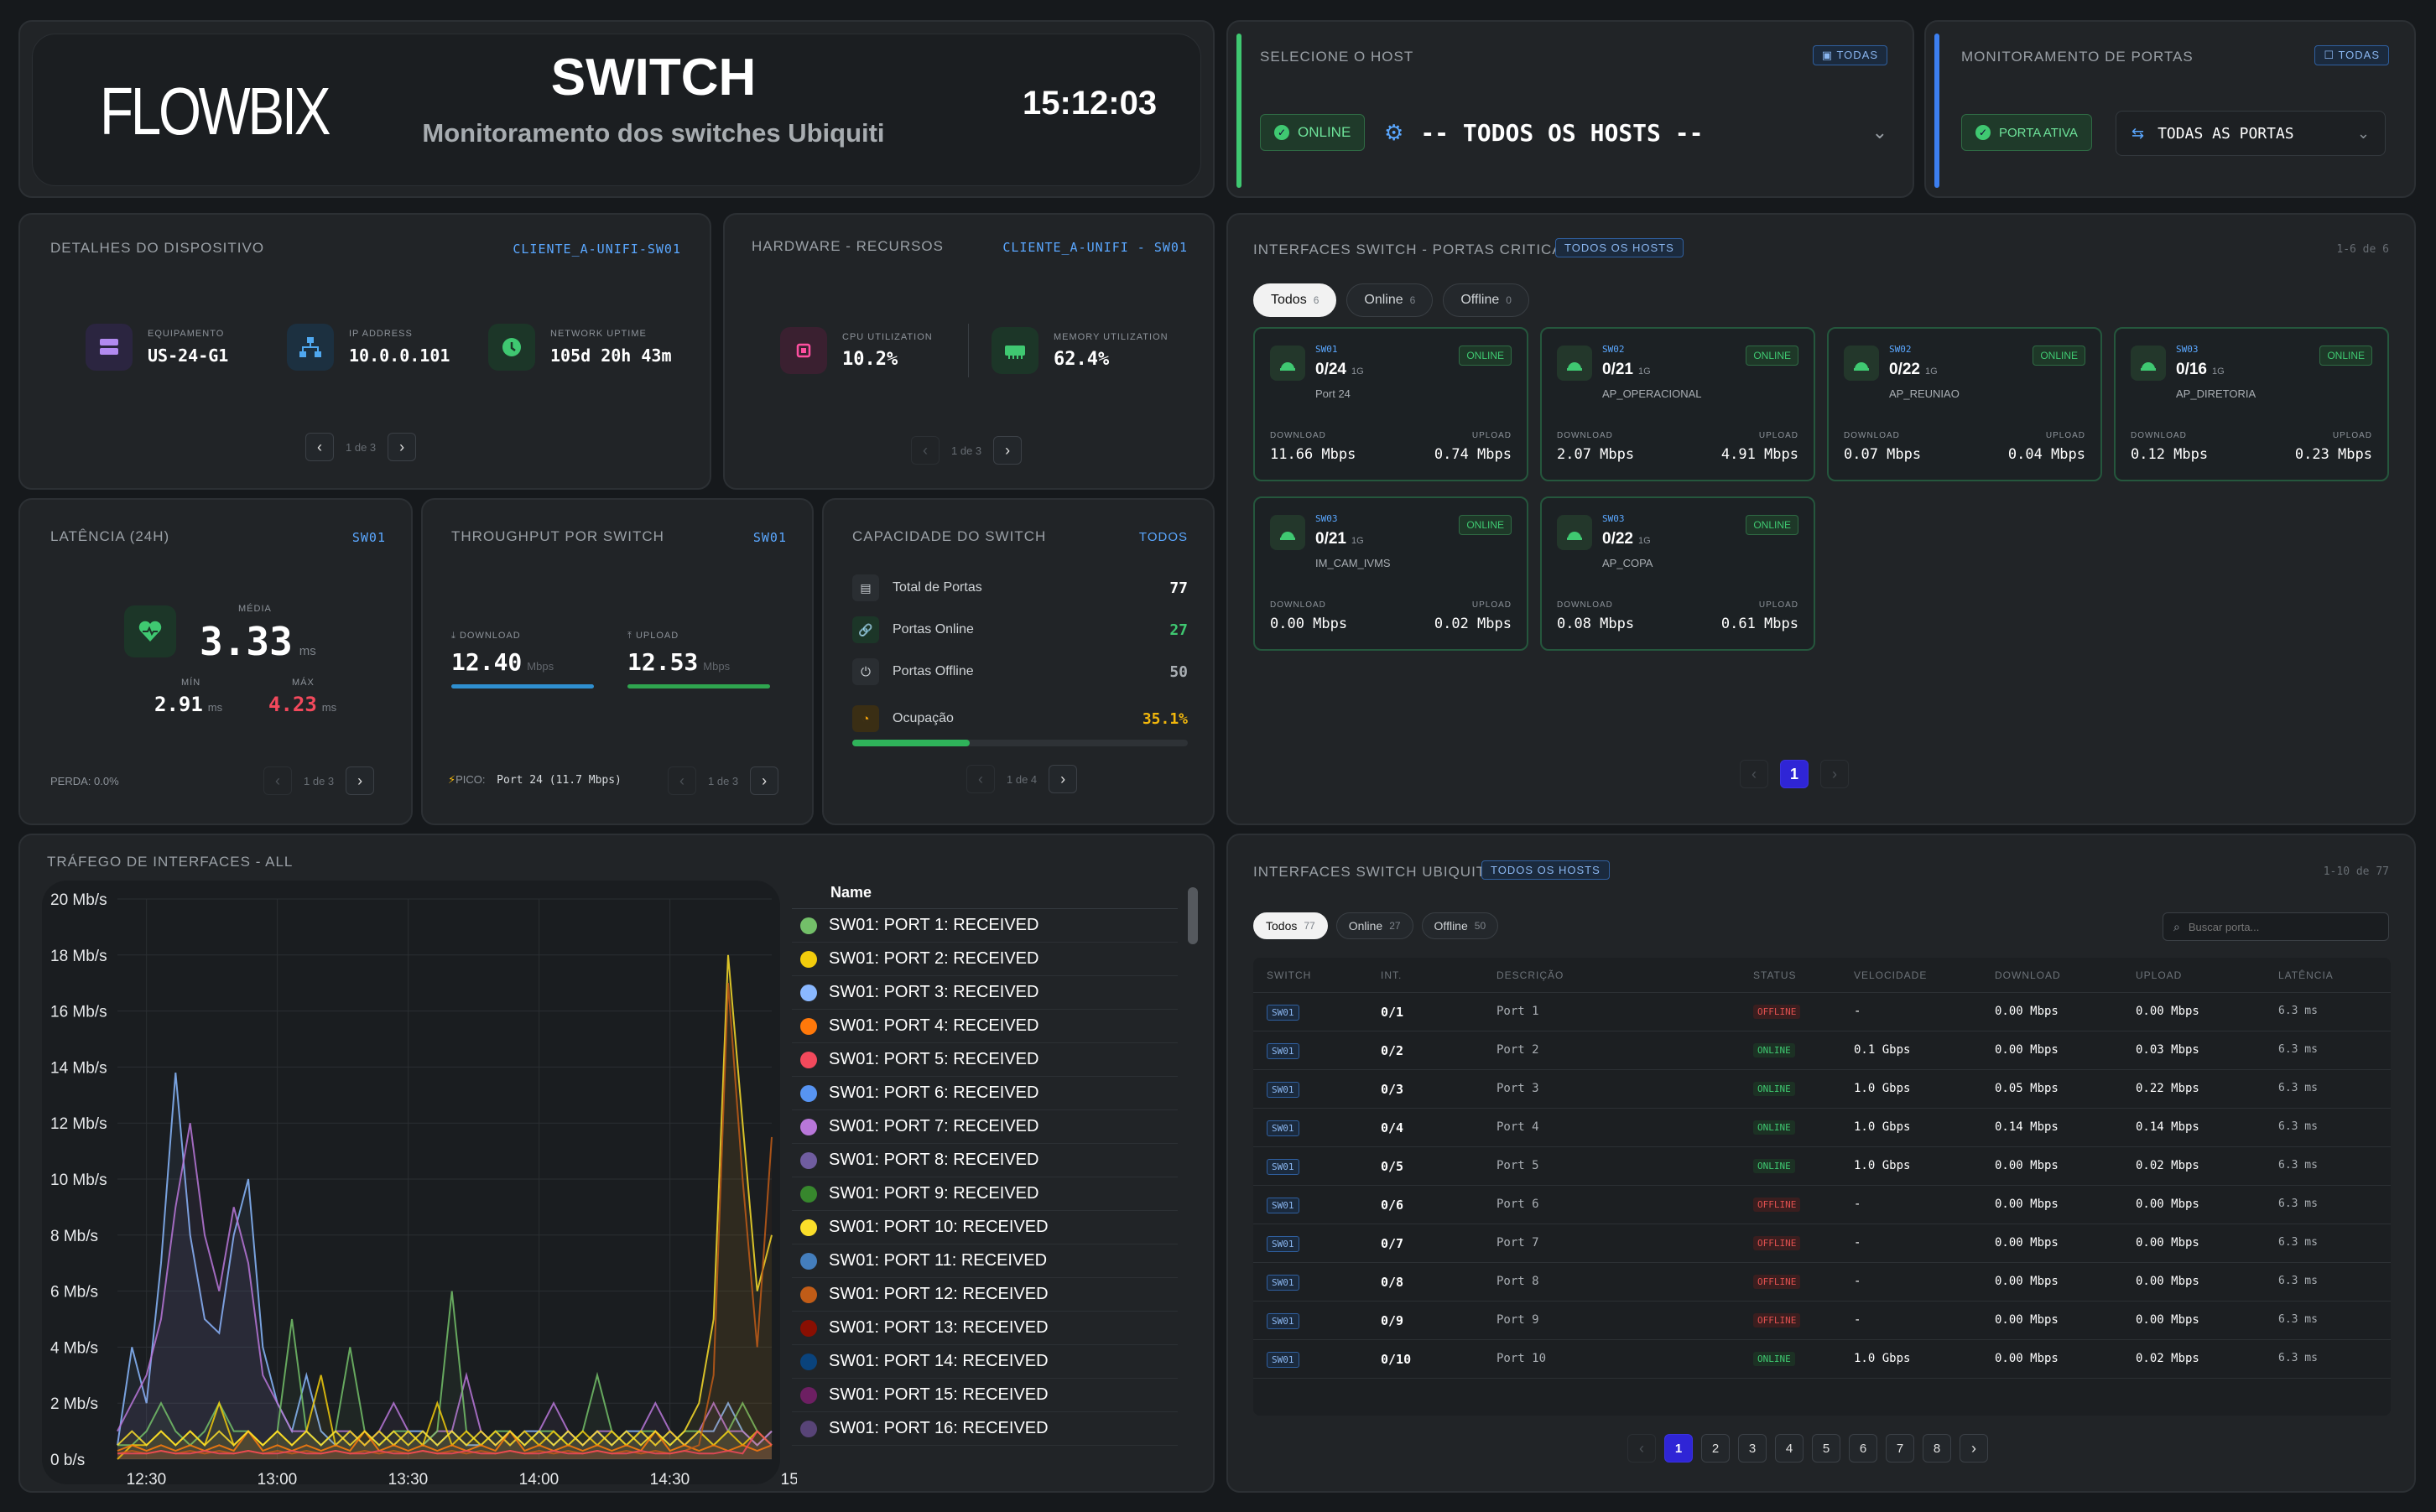 The image size is (2436, 1512). I want to click on legend-item: SW01: PORT 13: RECEIVED, so click(985, 1328).